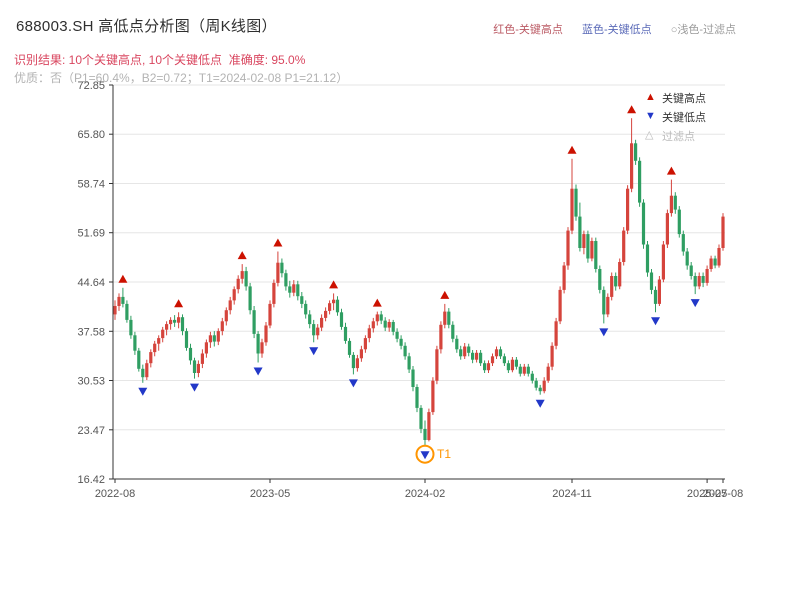 This screenshot has height=600, width=800. I want to click on plot-legend-row-key-high: ▲ 关键高点, so click(675, 97).